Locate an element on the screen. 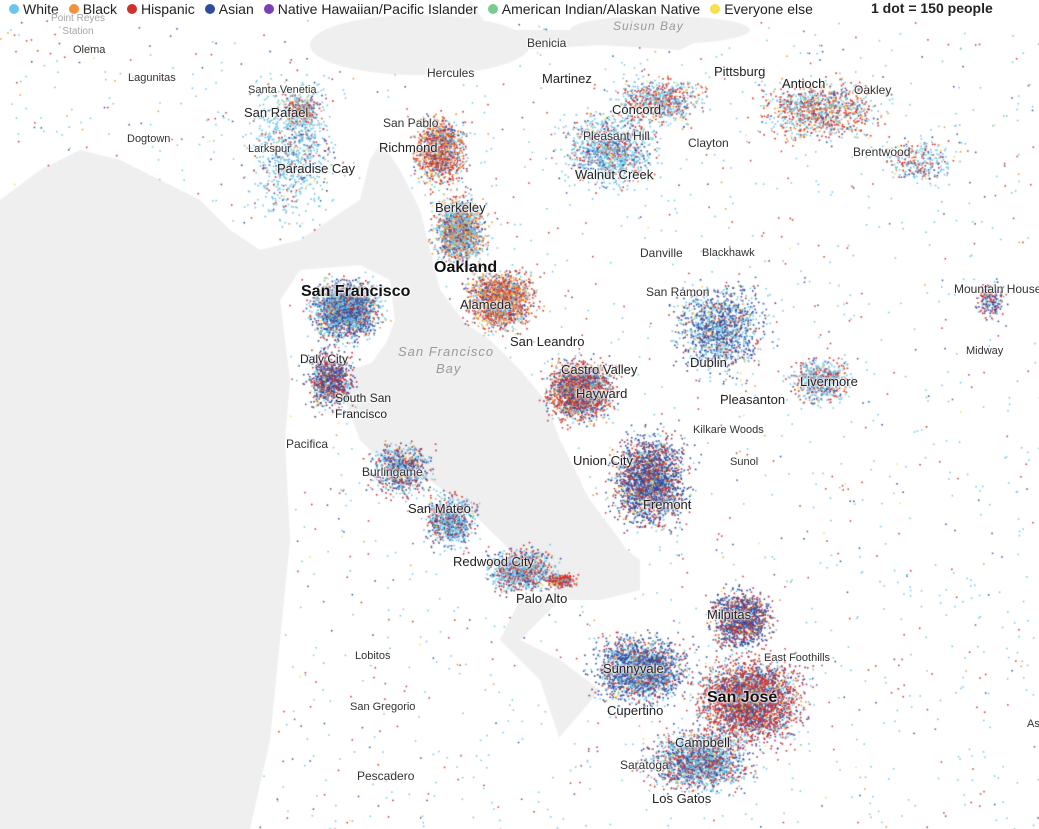 The height and width of the screenshot is (829, 1039). legend-label: Hispanic is located at coordinates (168, 9).